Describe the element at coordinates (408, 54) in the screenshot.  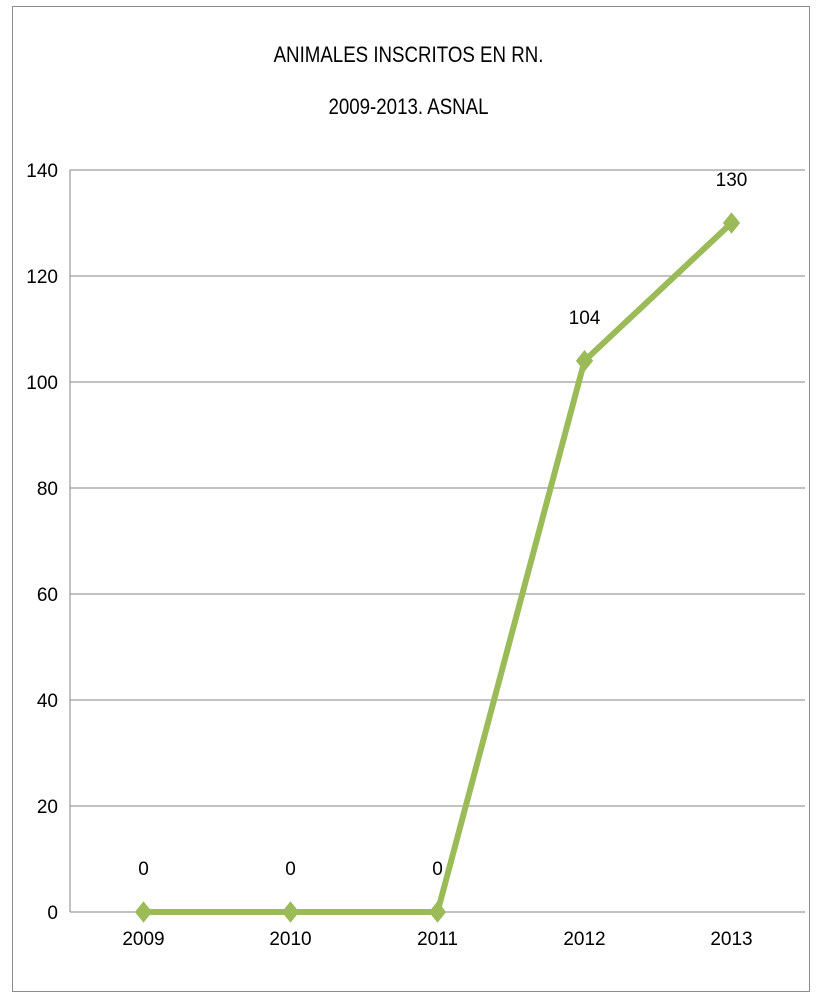
I see `chart-title-line1: ANIMALES INSCRITOS EN RN.` at that location.